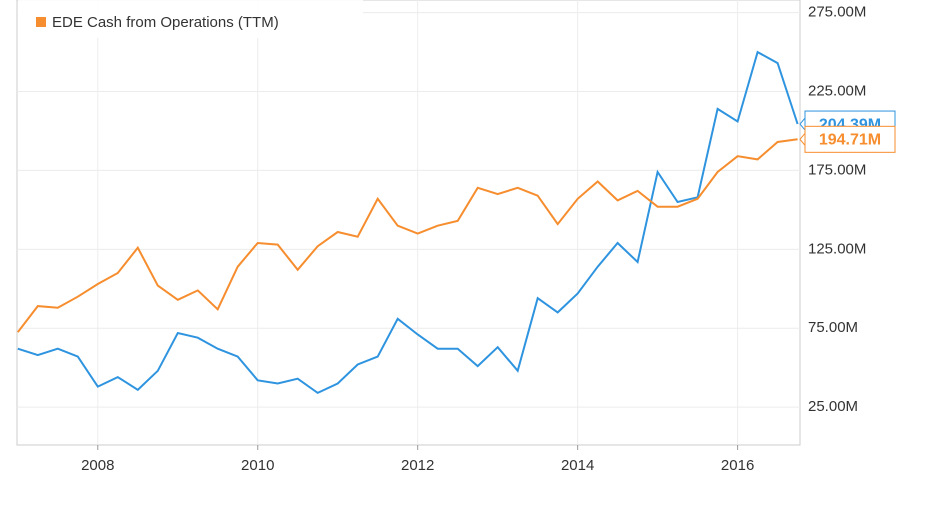  Describe the element at coordinates (417, 465) in the screenshot. I see `x-tick-label: 2012` at that location.